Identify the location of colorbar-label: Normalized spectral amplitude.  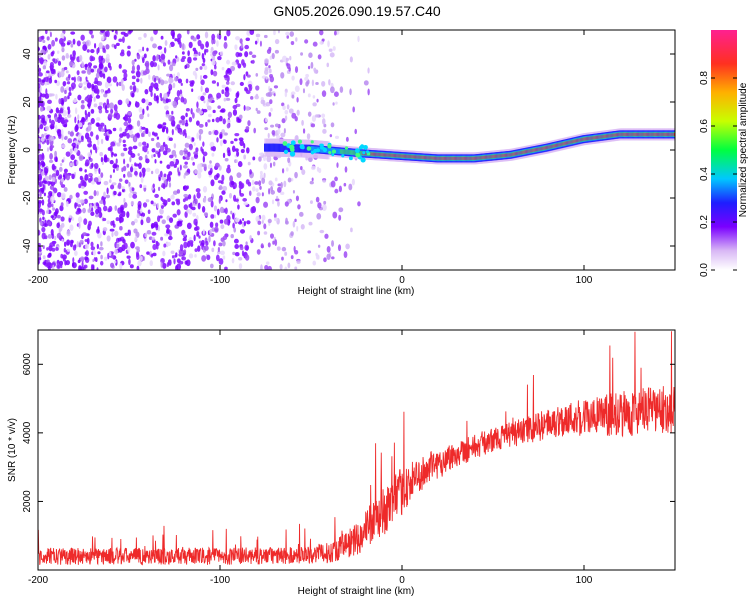
(743, 149).